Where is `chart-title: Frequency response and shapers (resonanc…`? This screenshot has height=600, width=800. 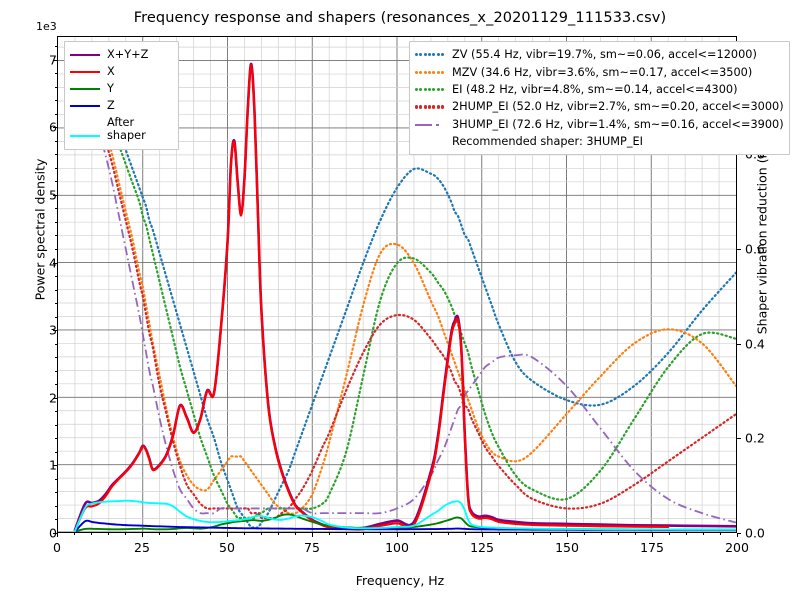 chart-title: Frequency response and shapers (resonanc… is located at coordinates (400, 18).